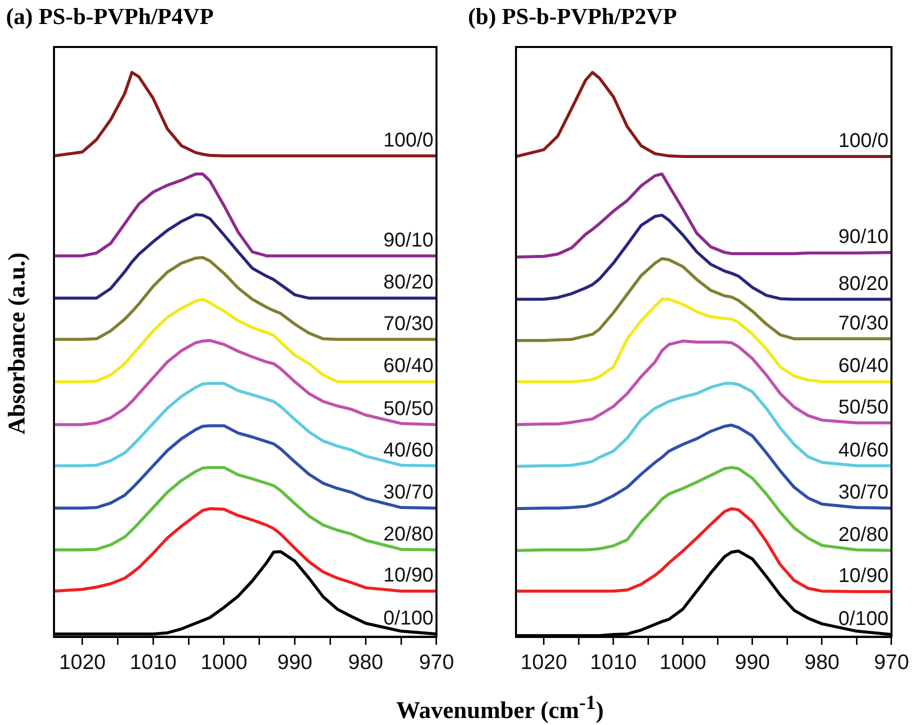  I want to click on chart-title: (a) PS-b-PVPh/P4VP, so click(110, 17).